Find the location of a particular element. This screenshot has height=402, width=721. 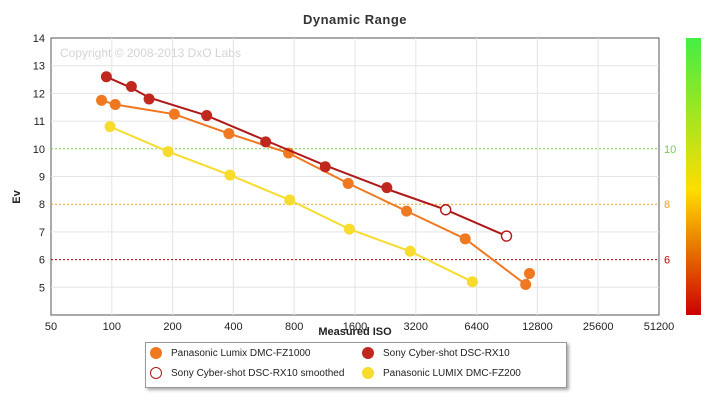

y-tick-label: 9 is located at coordinates (42, 178).